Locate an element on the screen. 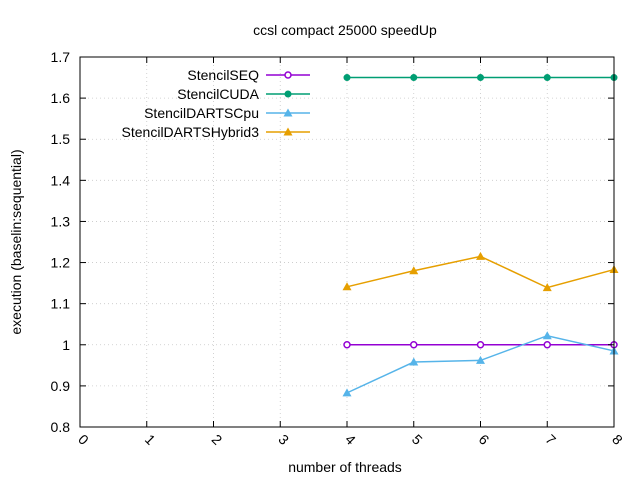 The height and width of the screenshot is (480, 640). legend-item-stencildartscpu: StencilDARTSCpu is located at coordinates (227, 113).